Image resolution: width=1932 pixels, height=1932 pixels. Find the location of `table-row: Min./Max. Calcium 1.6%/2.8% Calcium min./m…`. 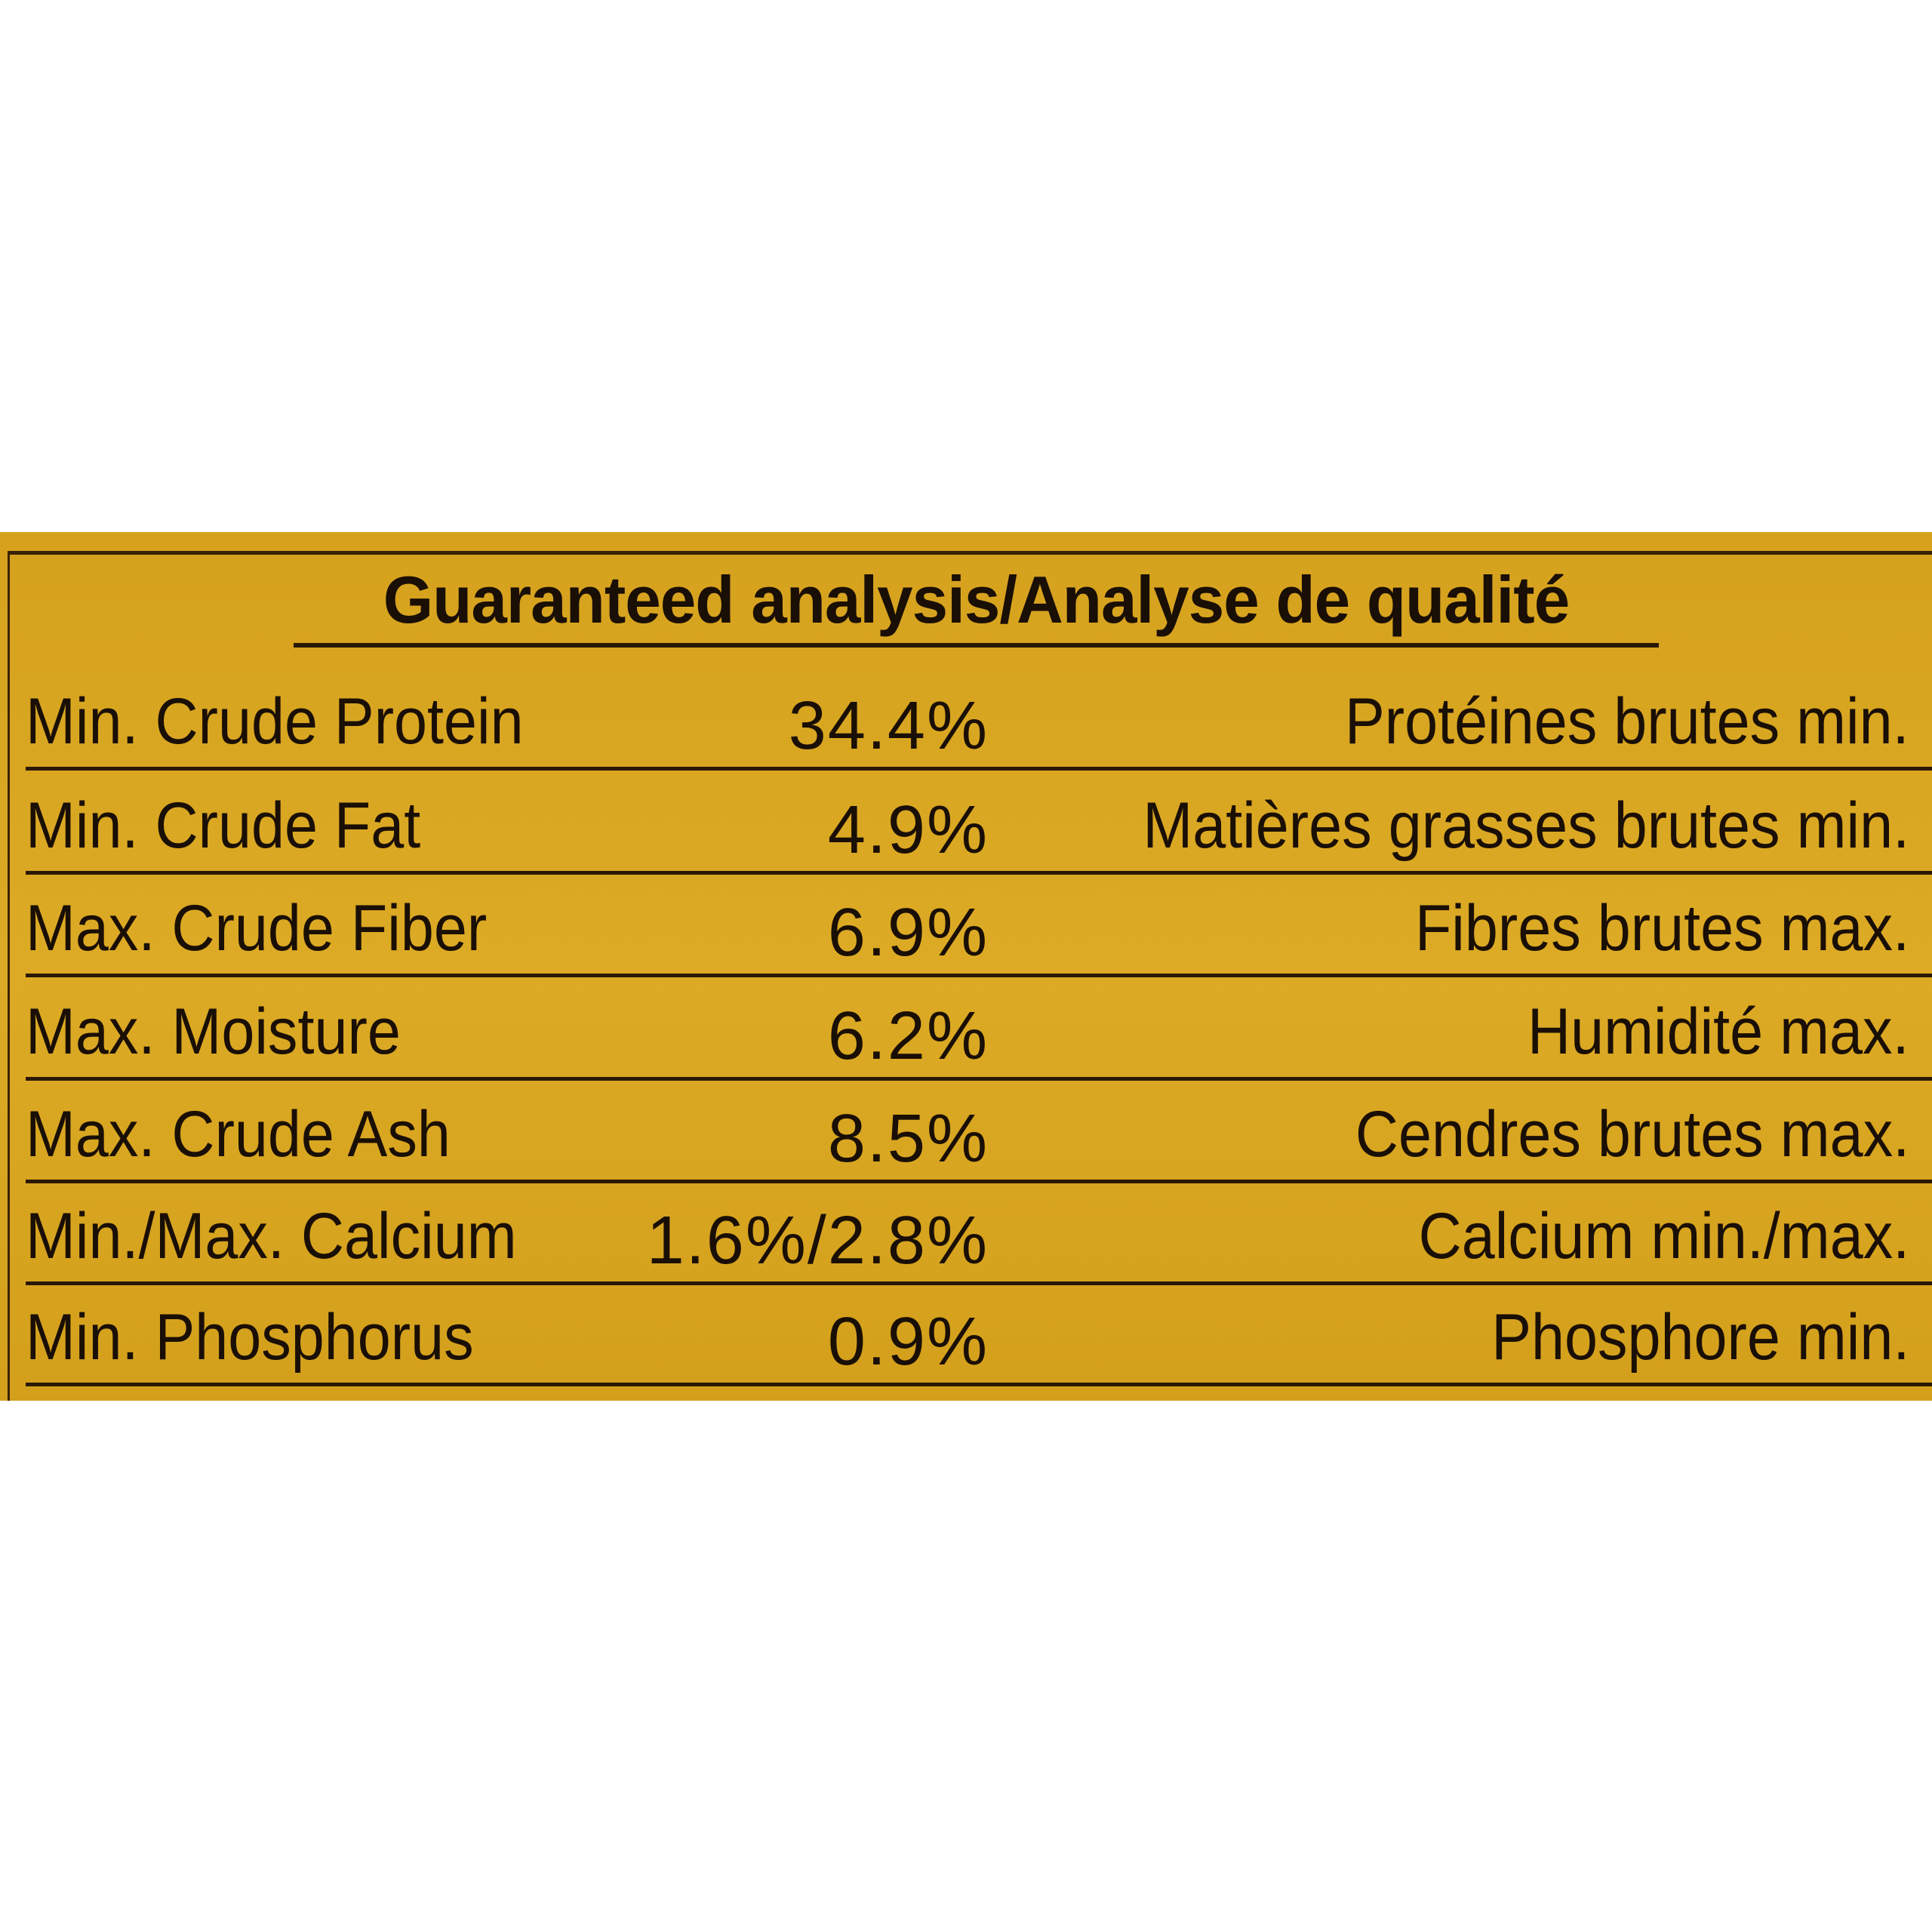

table-row: Min./Max. Calcium 1.6%/2.8% Calcium min./m… is located at coordinates (966, 1234).